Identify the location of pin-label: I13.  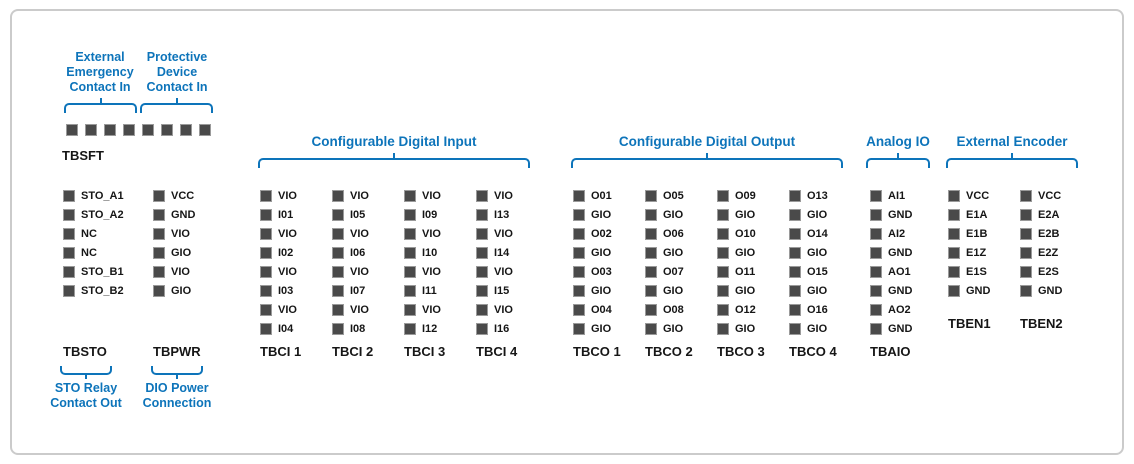
(502, 214).